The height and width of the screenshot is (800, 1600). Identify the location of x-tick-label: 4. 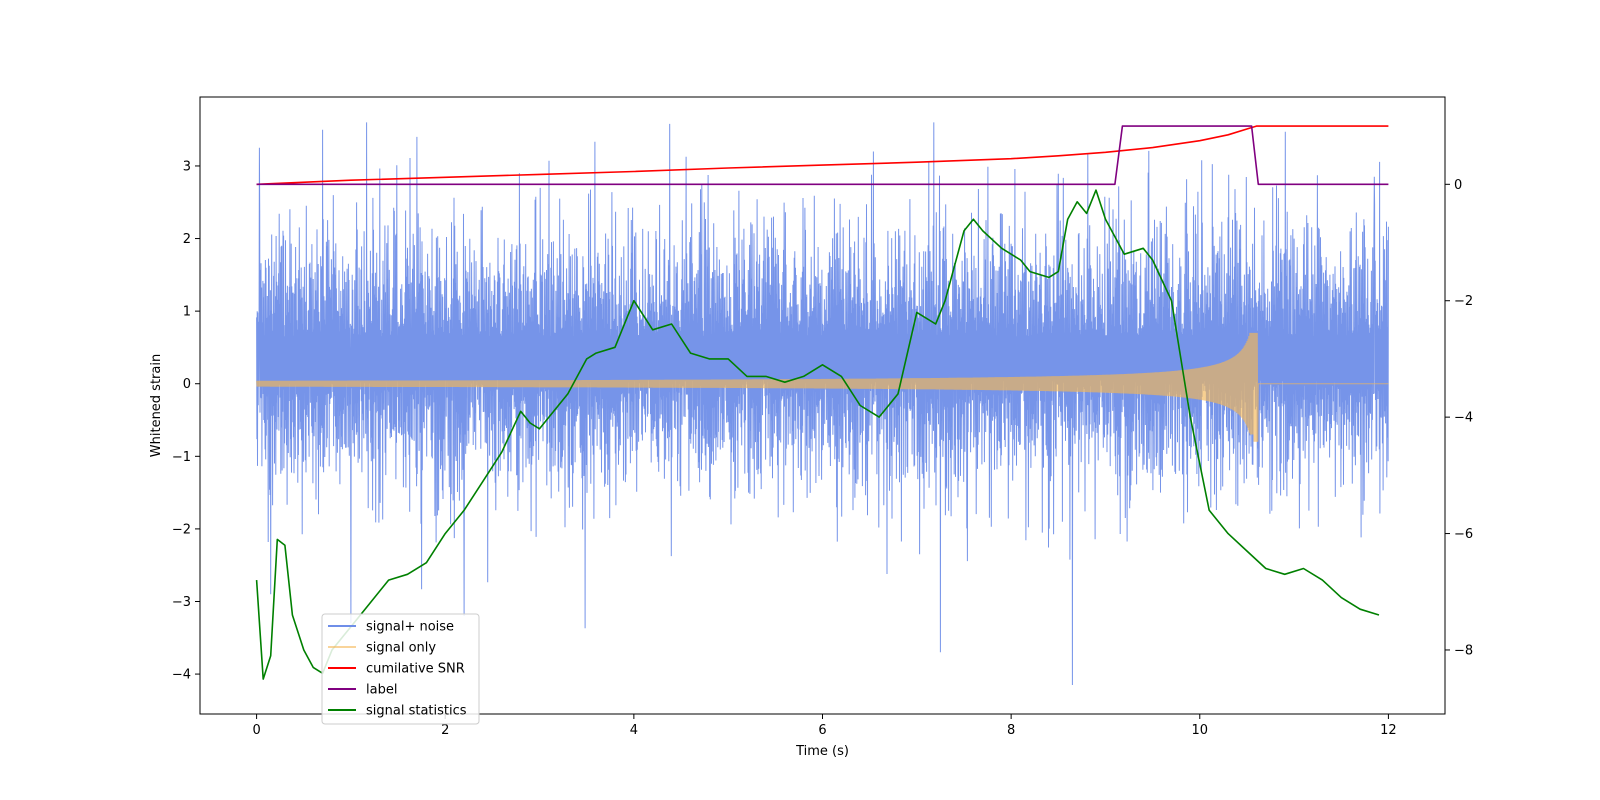
(634, 730).